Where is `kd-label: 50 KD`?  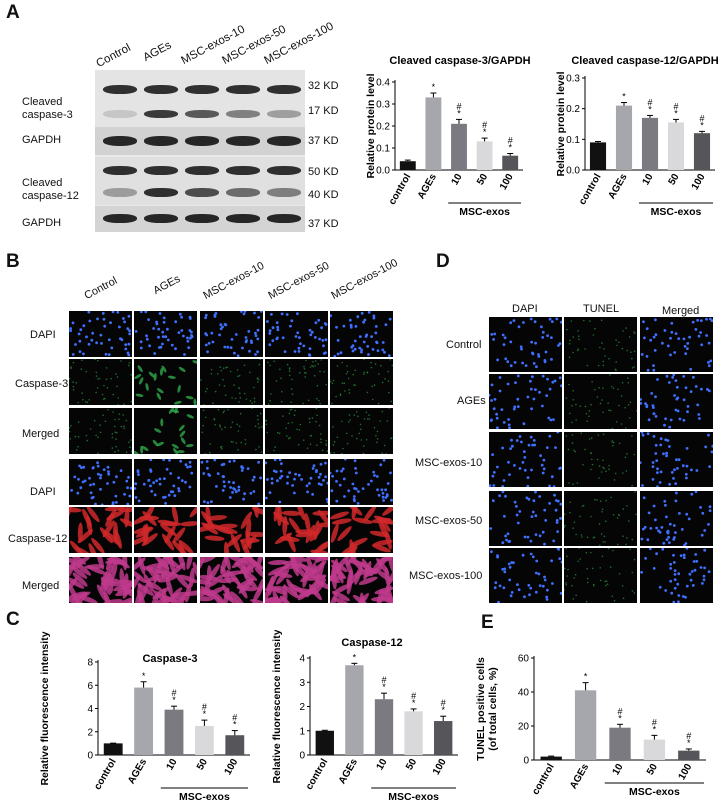
kd-label: 50 KD is located at coordinates (323, 172).